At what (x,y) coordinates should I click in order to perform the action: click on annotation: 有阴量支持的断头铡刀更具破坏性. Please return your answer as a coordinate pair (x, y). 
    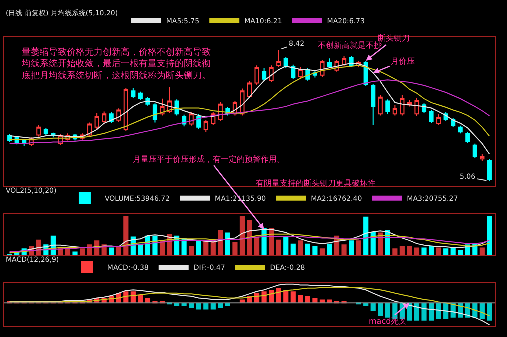
    Looking at the image, I should click on (316, 183).